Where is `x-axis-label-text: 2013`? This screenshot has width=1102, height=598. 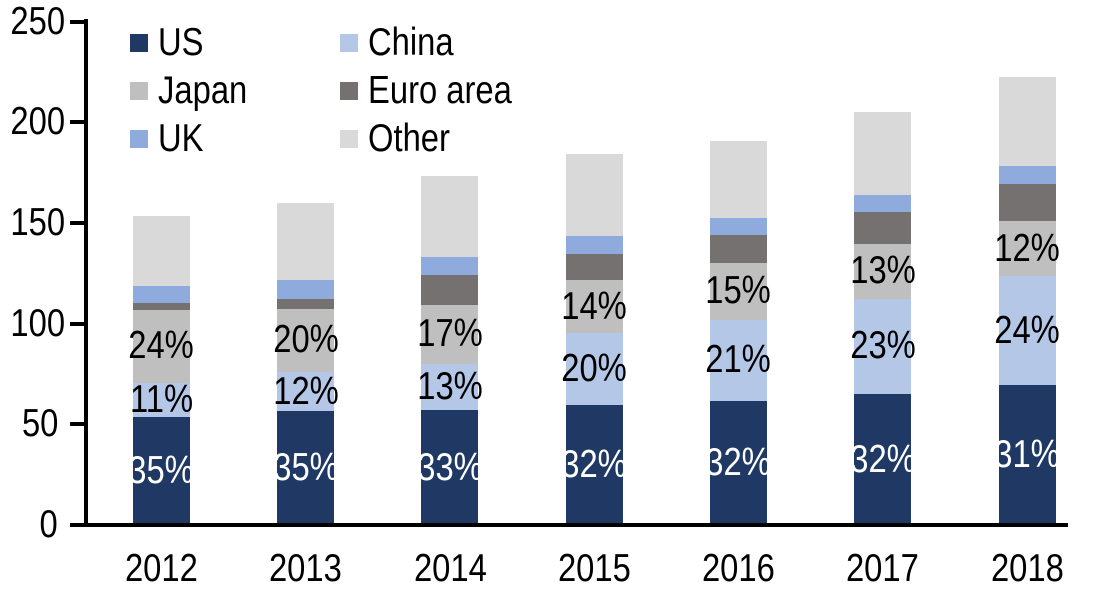 x-axis-label-text: 2013 is located at coordinates (306, 568).